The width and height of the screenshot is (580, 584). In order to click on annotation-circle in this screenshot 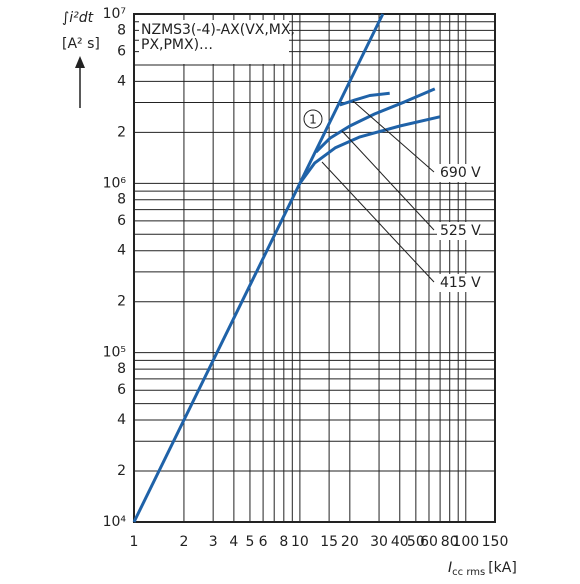, I will do `click(313, 119)`.